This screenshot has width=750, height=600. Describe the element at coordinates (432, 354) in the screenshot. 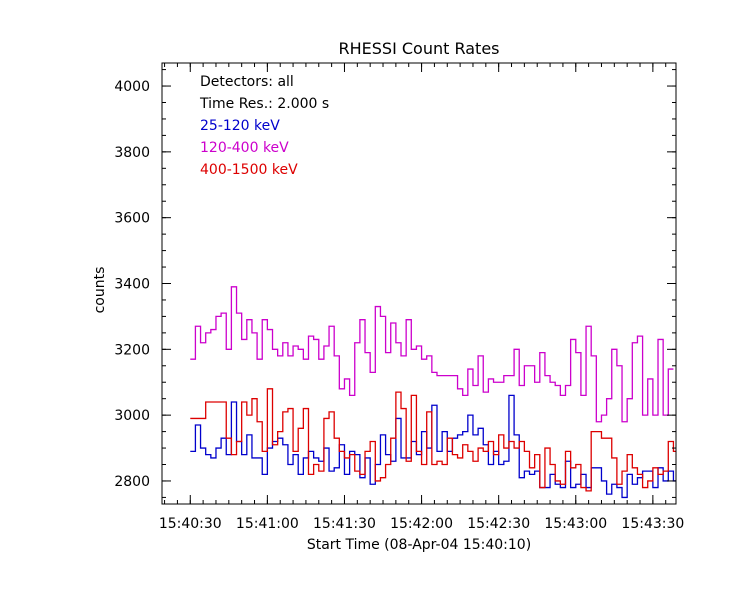

I see `series-line-120-400-kev` at that location.